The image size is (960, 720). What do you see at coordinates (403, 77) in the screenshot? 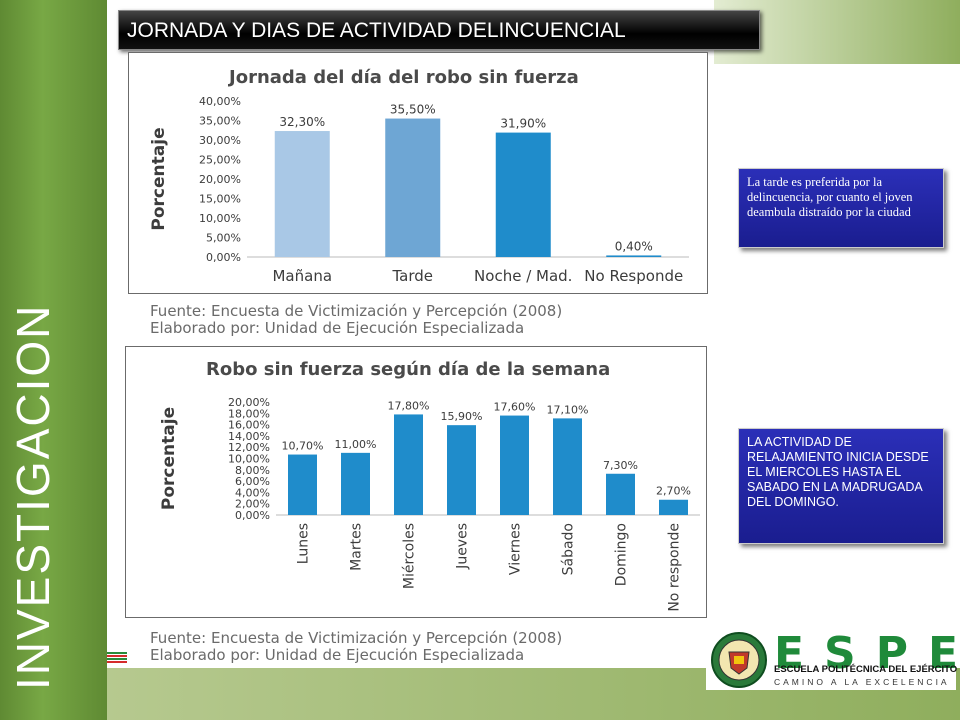
I see `chart-title: Jornada del día del robo sin fuerza` at bounding box center [403, 77].